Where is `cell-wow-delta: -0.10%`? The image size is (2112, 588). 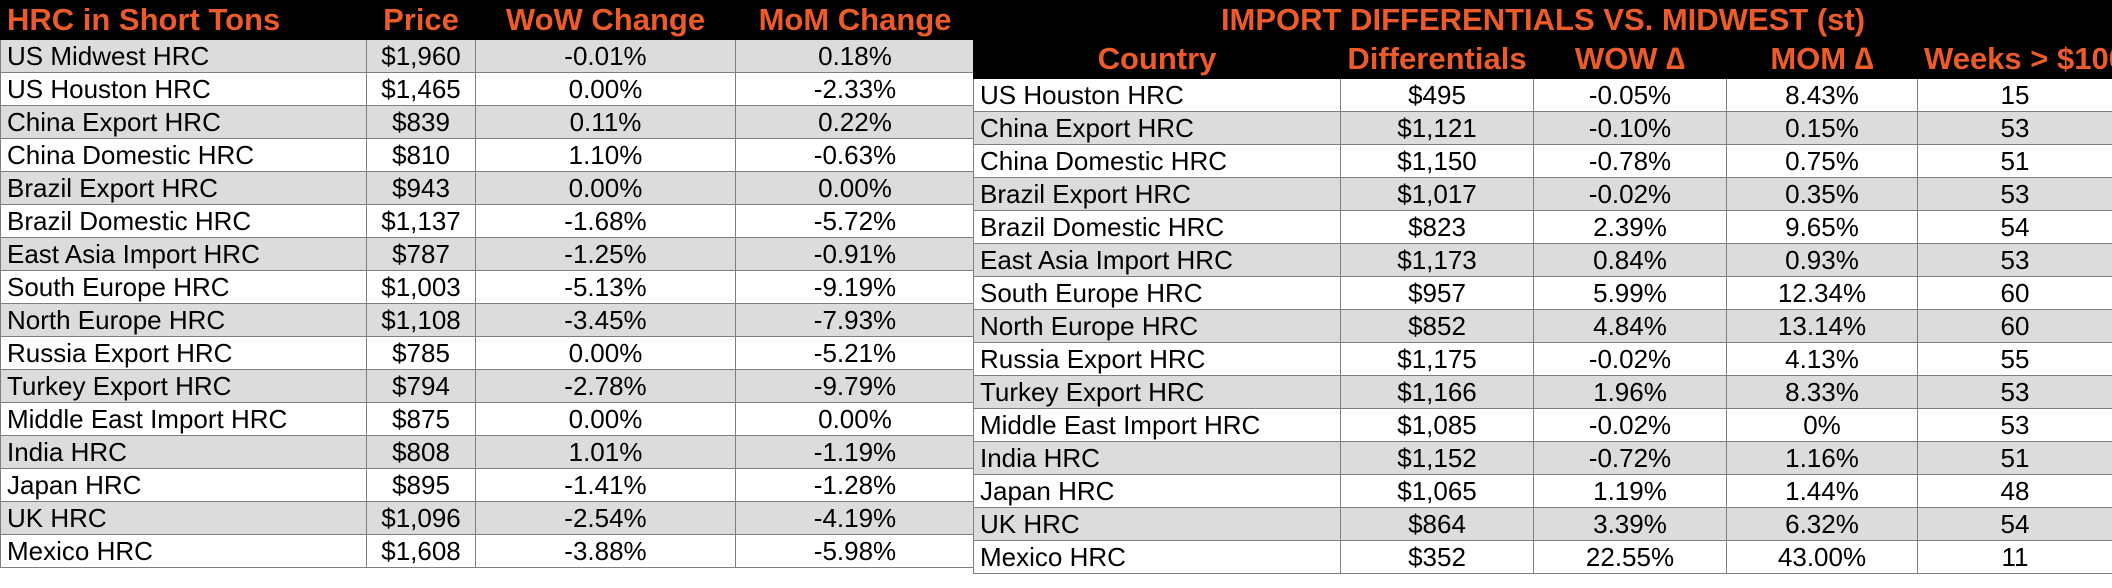 cell-wow-delta: -0.10% is located at coordinates (1630, 128).